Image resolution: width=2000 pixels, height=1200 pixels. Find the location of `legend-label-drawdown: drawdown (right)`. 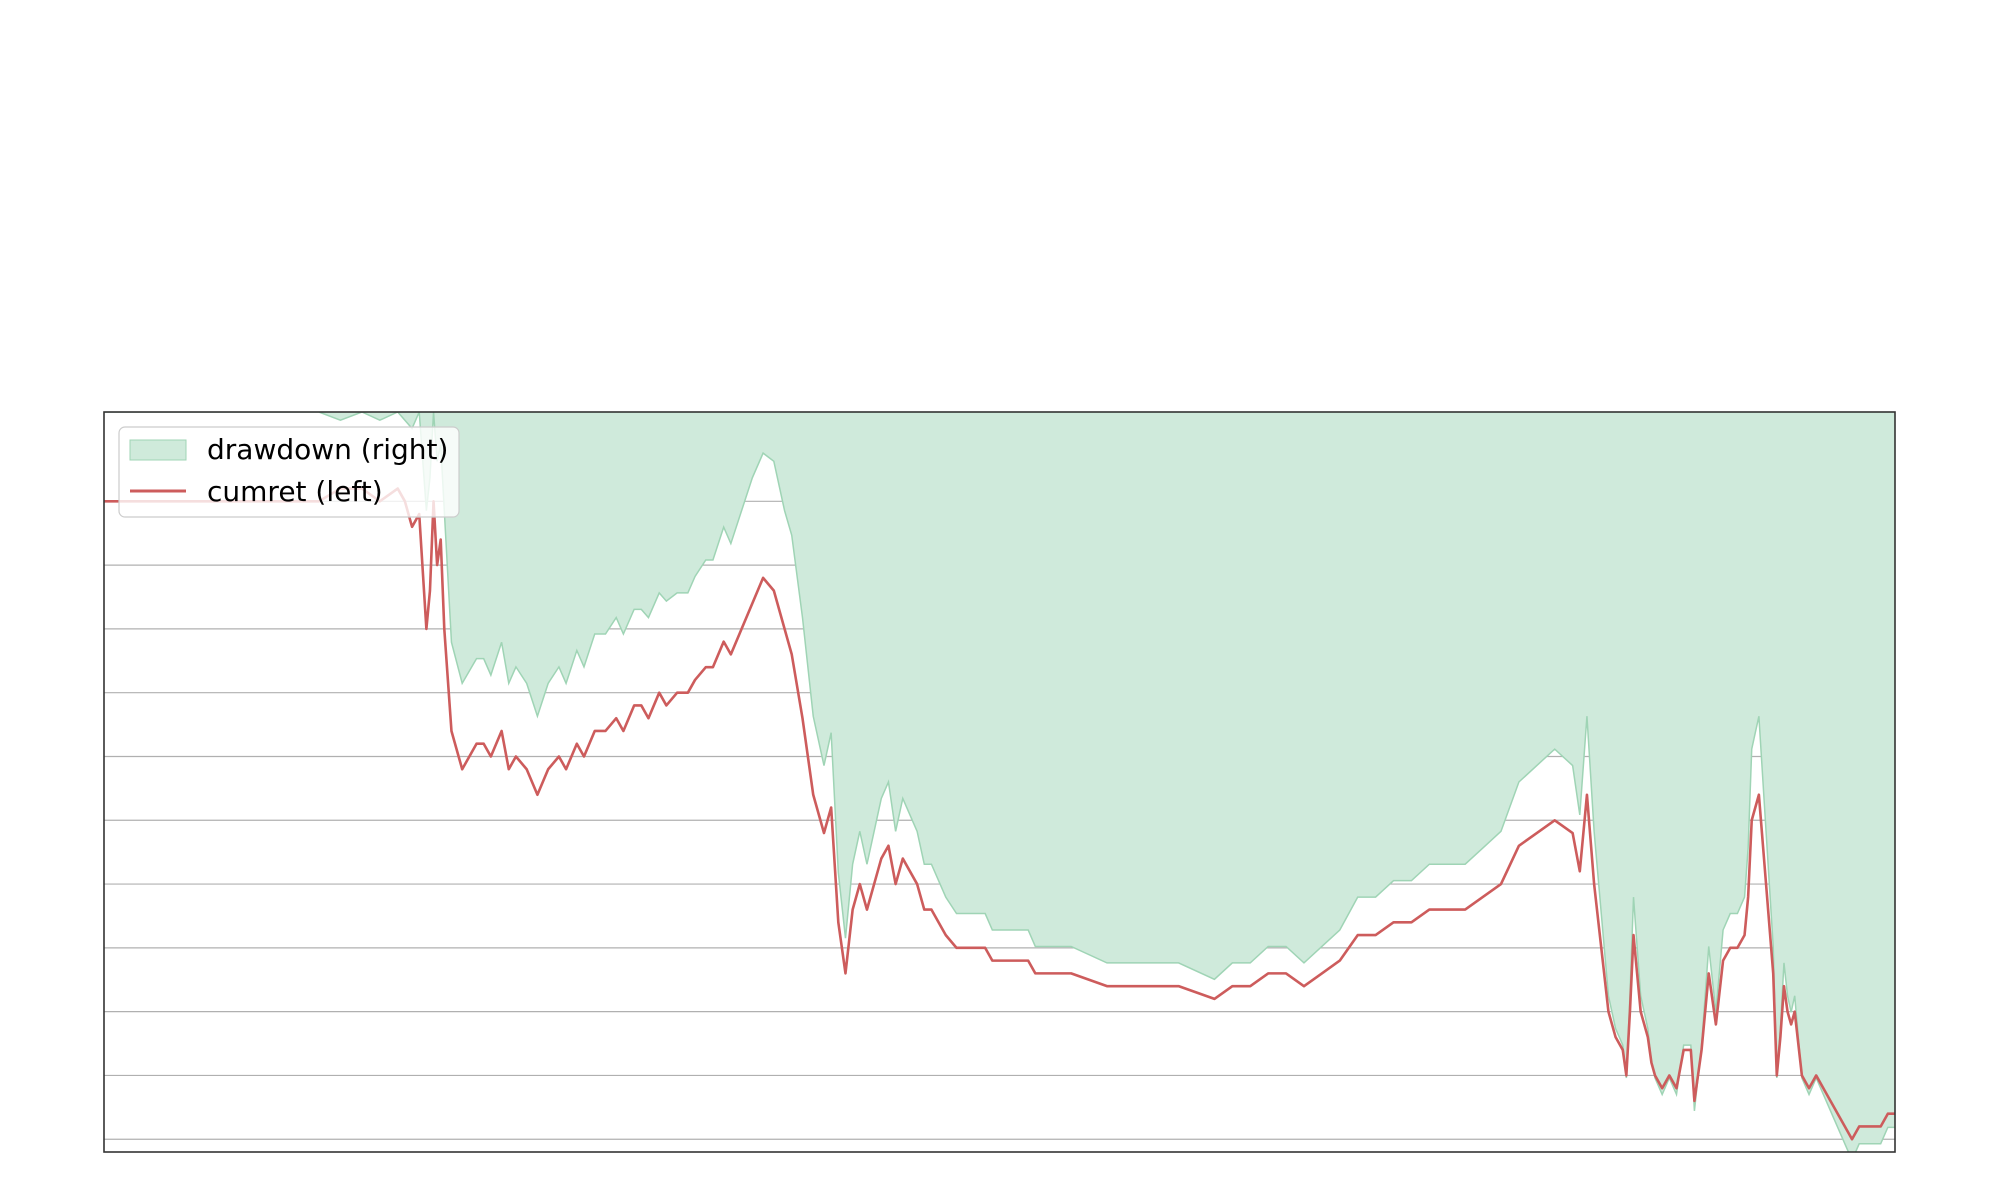

legend-label-drawdown: drawdown (right) is located at coordinates (327, 449).